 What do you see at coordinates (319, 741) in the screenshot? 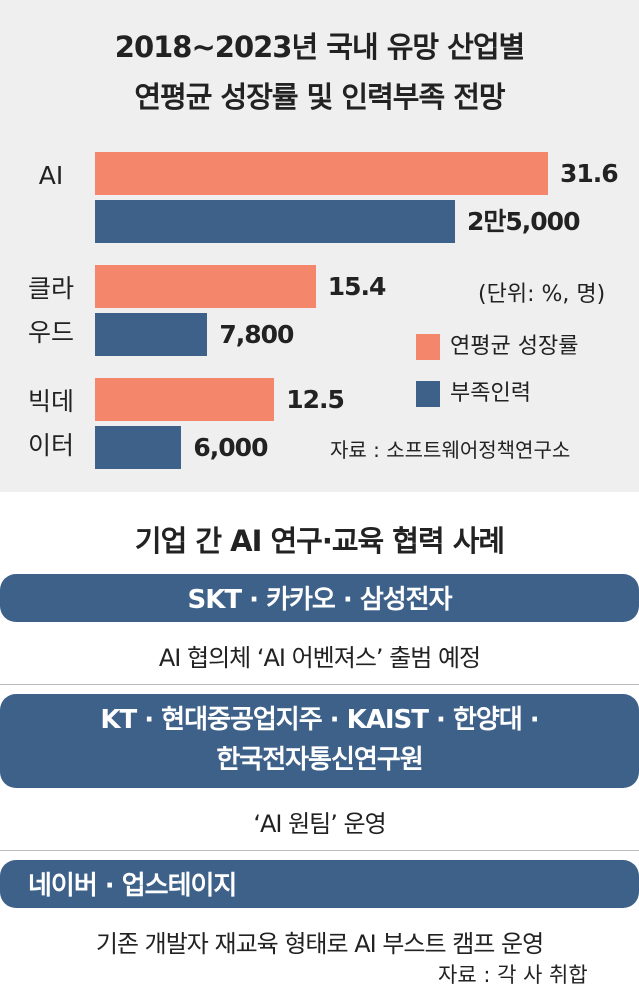
I see `case-title: KT · 현대중공업지주 · KAIST · 한양대 · 한국전자통신연구원` at bounding box center [319, 741].